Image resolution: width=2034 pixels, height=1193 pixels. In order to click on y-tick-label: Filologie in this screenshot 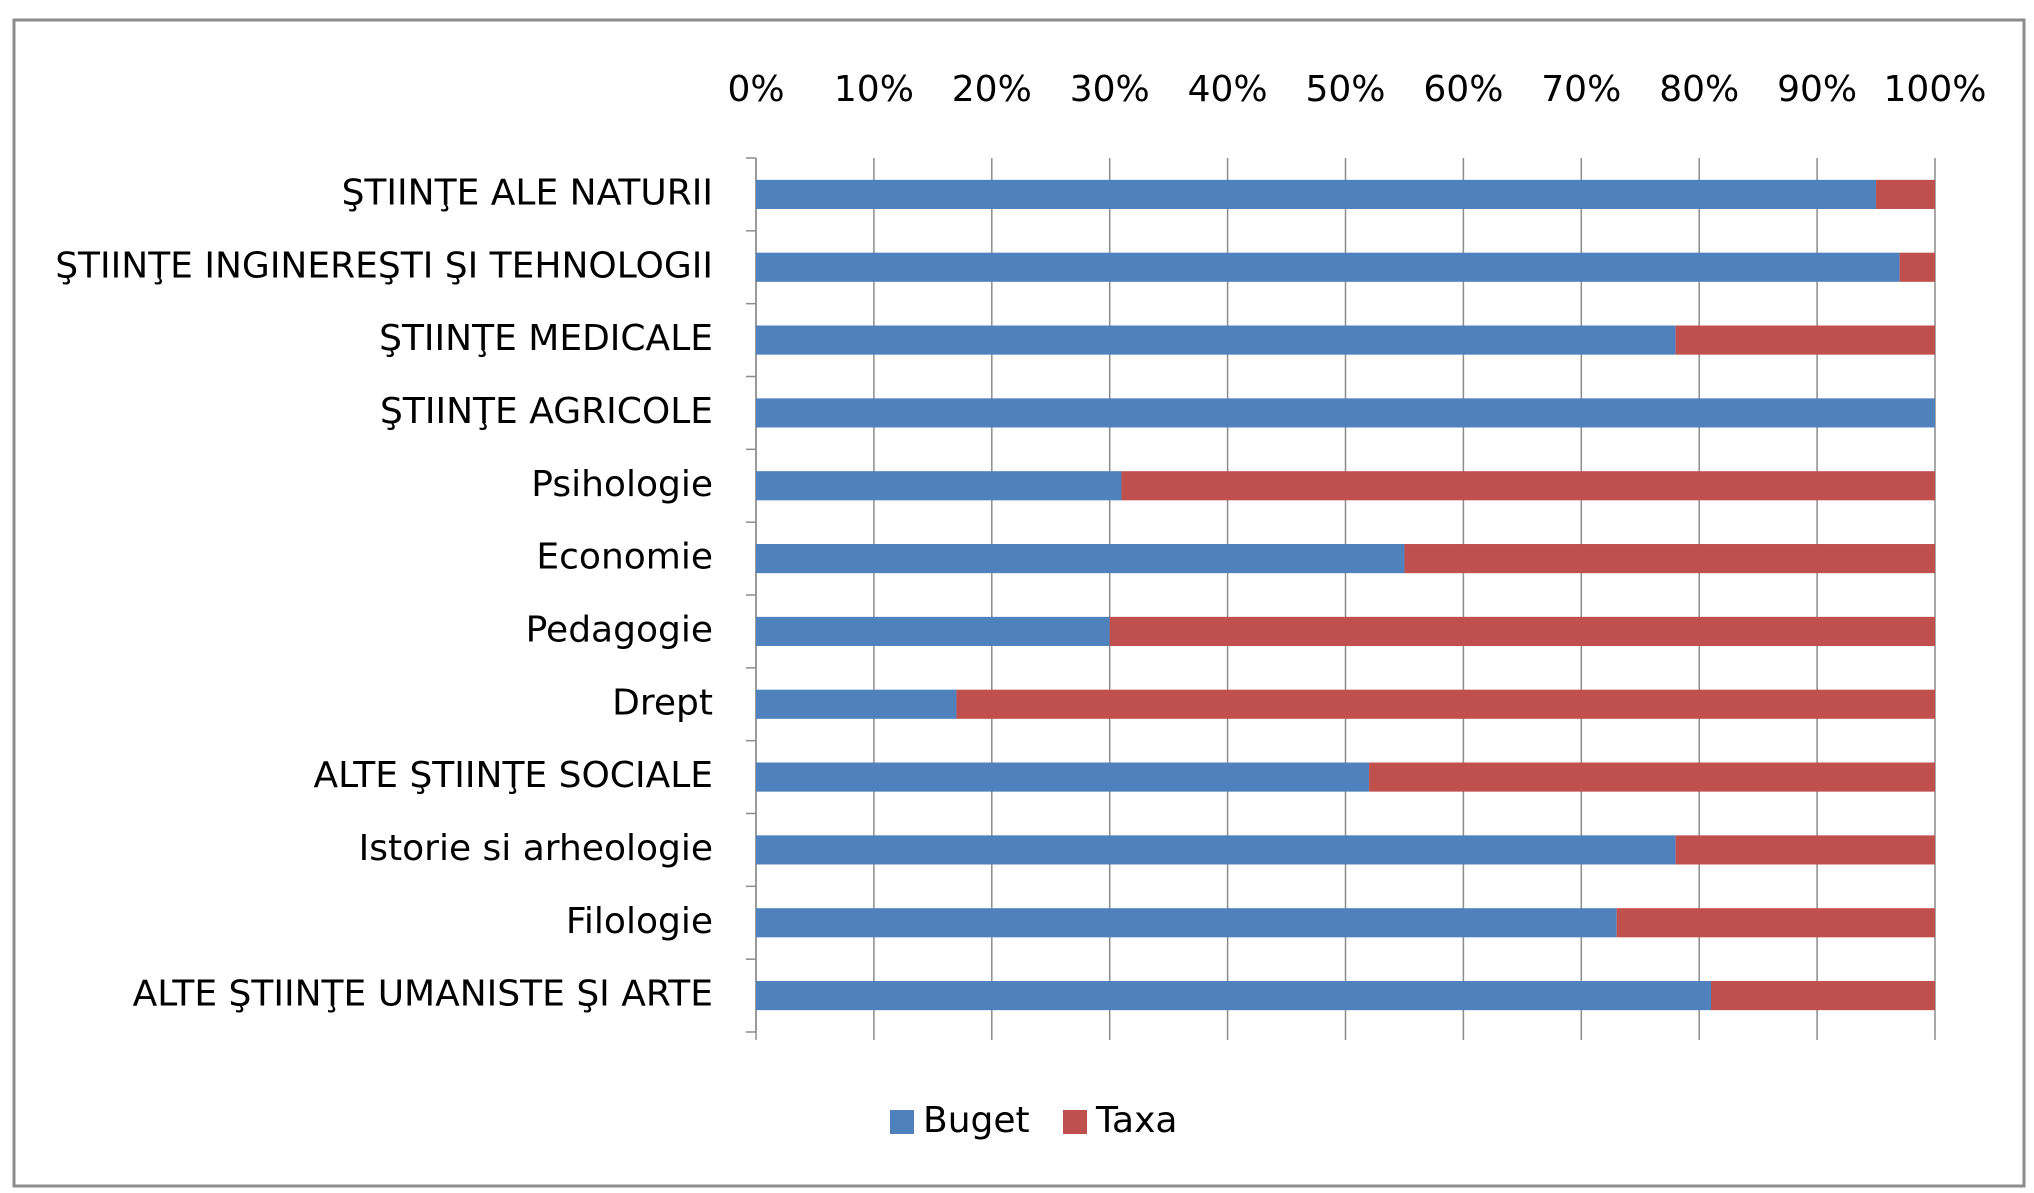, I will do `click(639, 921)`.